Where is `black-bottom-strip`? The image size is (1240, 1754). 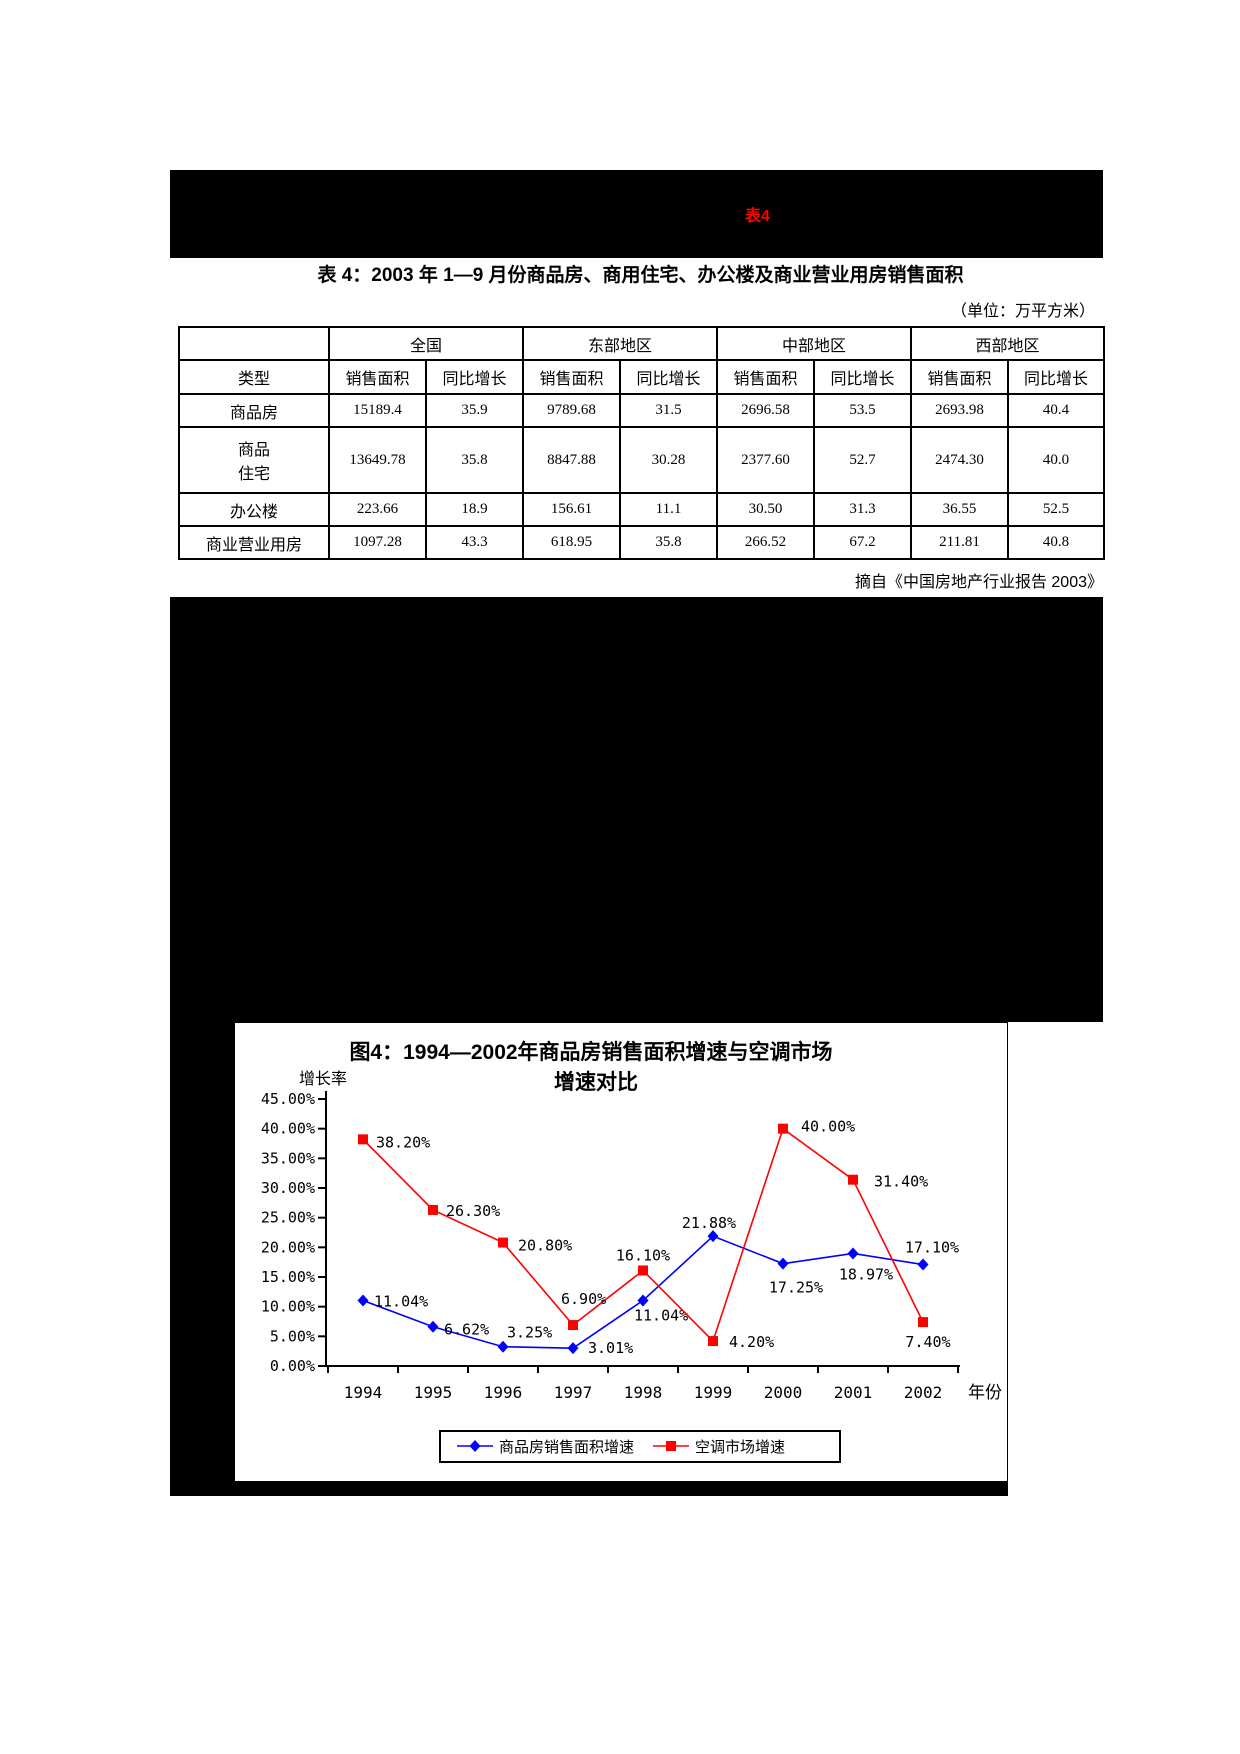
black-bottom-strip is located at coordinates (589, 1489).